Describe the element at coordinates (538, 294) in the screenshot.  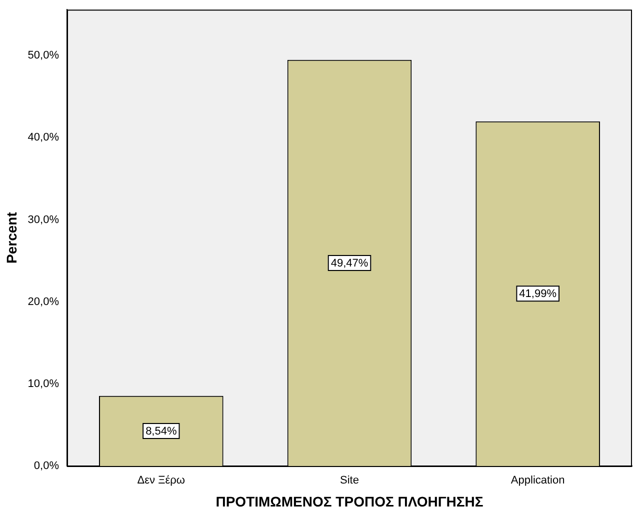
I see `data-label: 41,99%` at that location.